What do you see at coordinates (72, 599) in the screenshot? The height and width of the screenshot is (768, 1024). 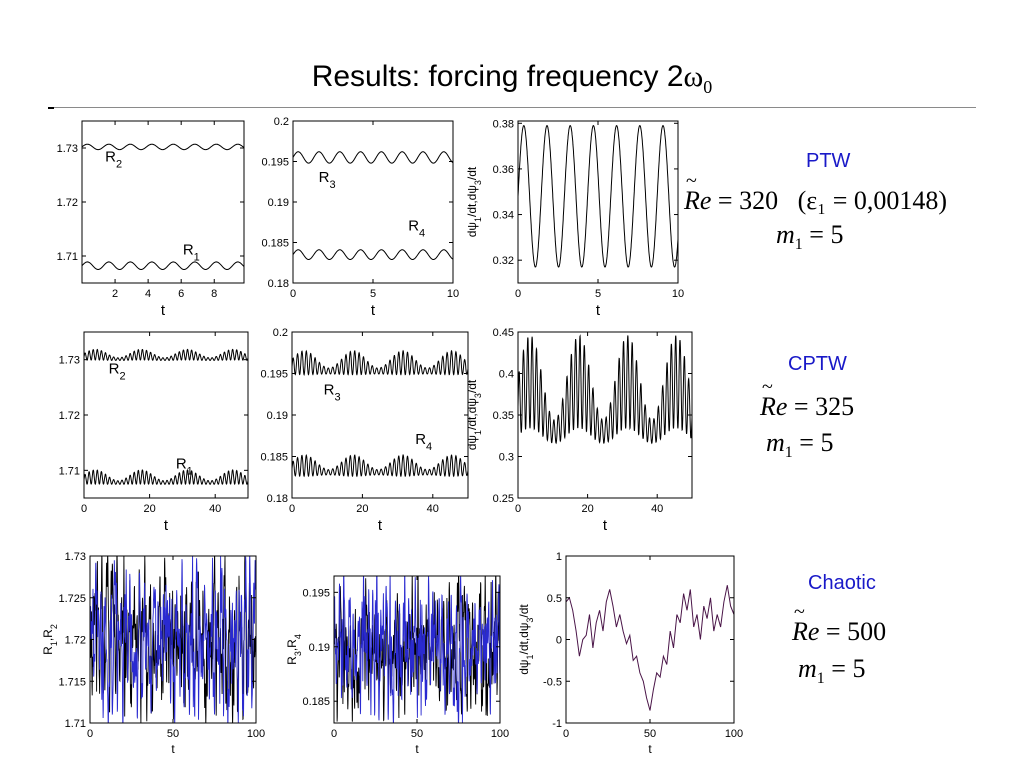 I see `y-tick-label: 1.725` at bounding box center [72, 599].